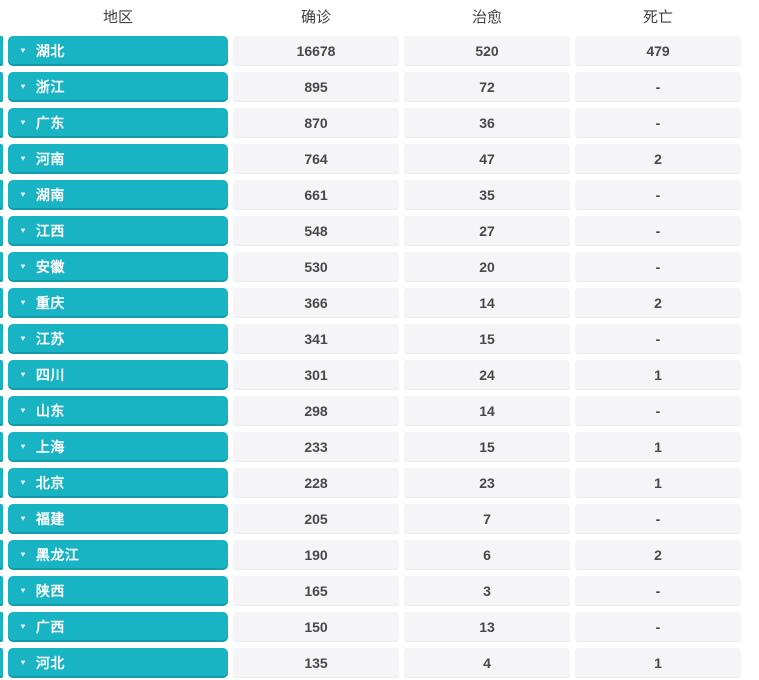 Image resolution: width=759 pixels, height=680 pixels. I want to click on table-row: ▼ 黑龙江 190 6 2, so click(379, 555).